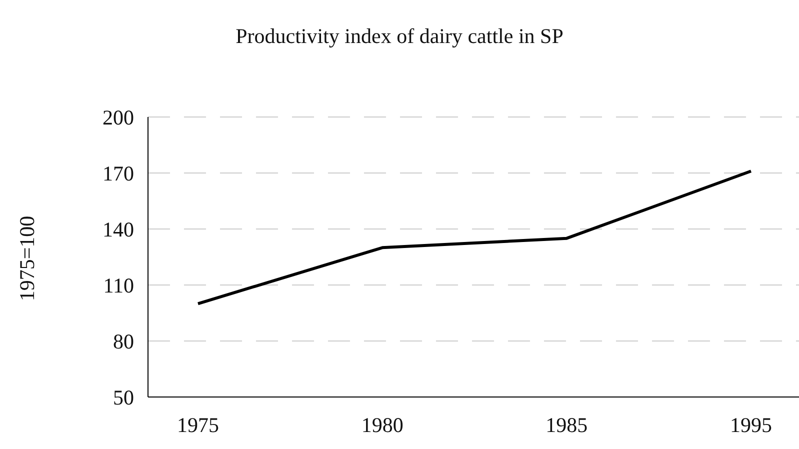  I want to click on y-tick-label: 200, so click(118, 117).